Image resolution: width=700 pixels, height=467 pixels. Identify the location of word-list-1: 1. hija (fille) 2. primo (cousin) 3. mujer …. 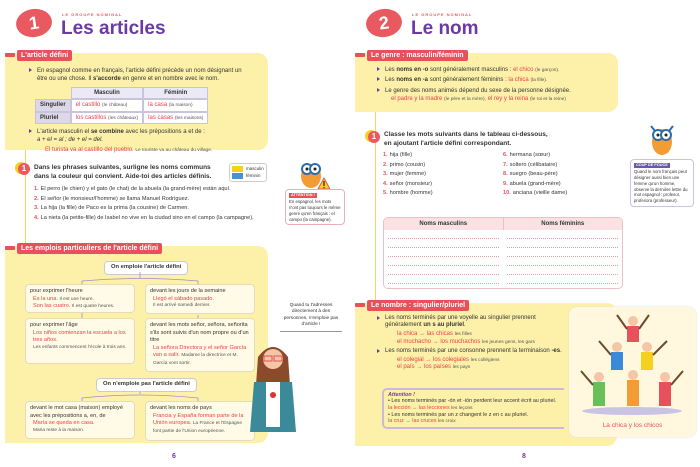
(439, 176).